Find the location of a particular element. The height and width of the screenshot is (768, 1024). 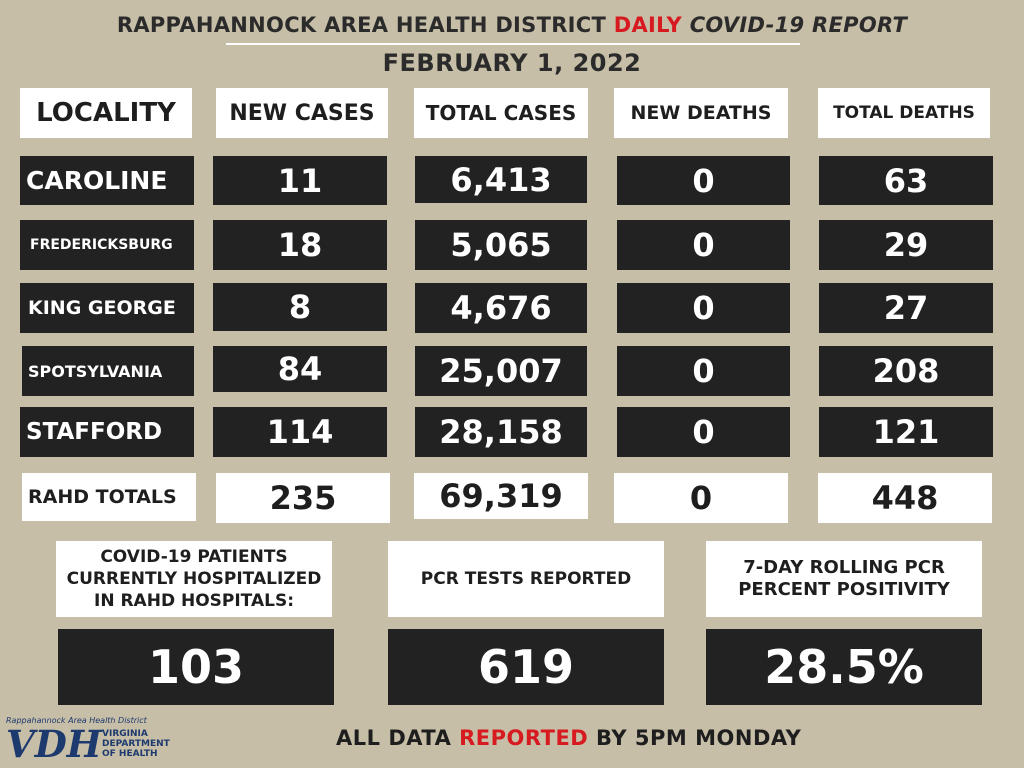

footer-note: ALL DATA REPORTED BY 5PM MONDAY is located at coordinates (568, 738).